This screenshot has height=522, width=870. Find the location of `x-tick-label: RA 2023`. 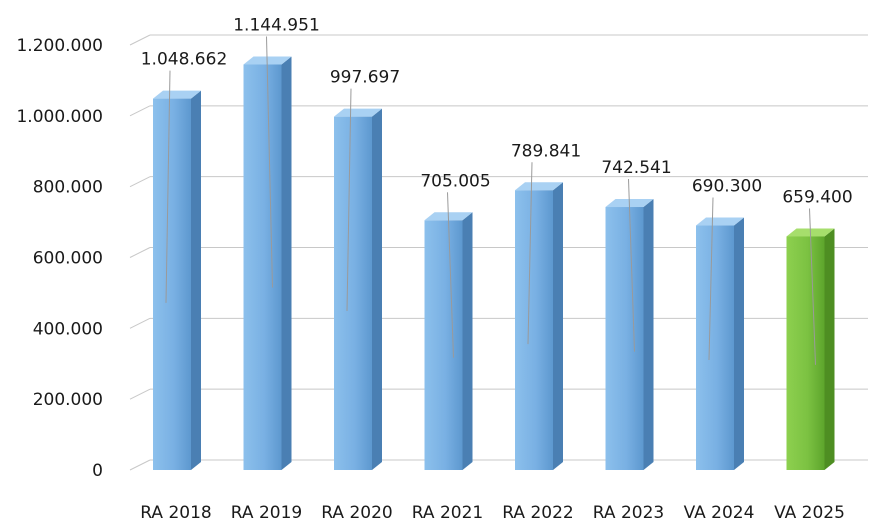

x-tick-label: RA 2023 is located at coordinates (628, 512).